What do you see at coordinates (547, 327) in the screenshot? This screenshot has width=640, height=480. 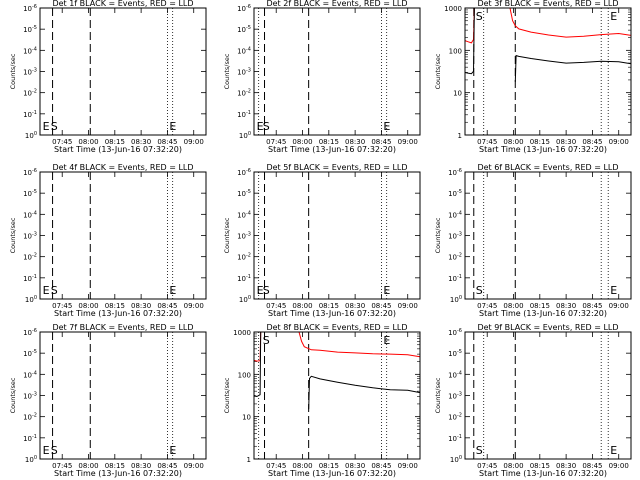 I see `panel-title: Det 9f BLACK = Events, RED = LLD` at bounding box center [547, 327].